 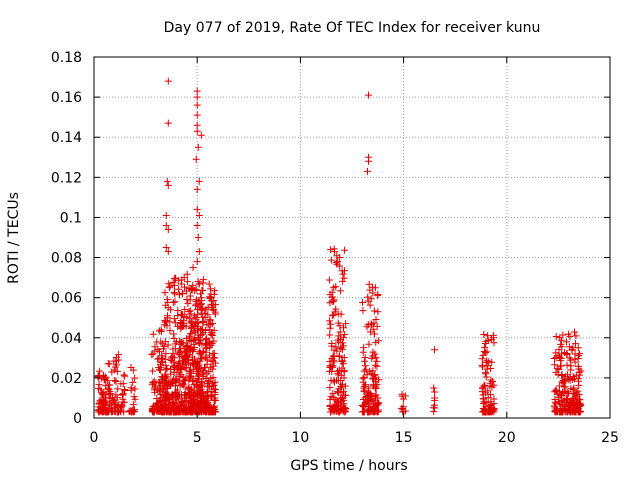 I want to click on y-tick-label: 0.06, so click(x=66, y=299).